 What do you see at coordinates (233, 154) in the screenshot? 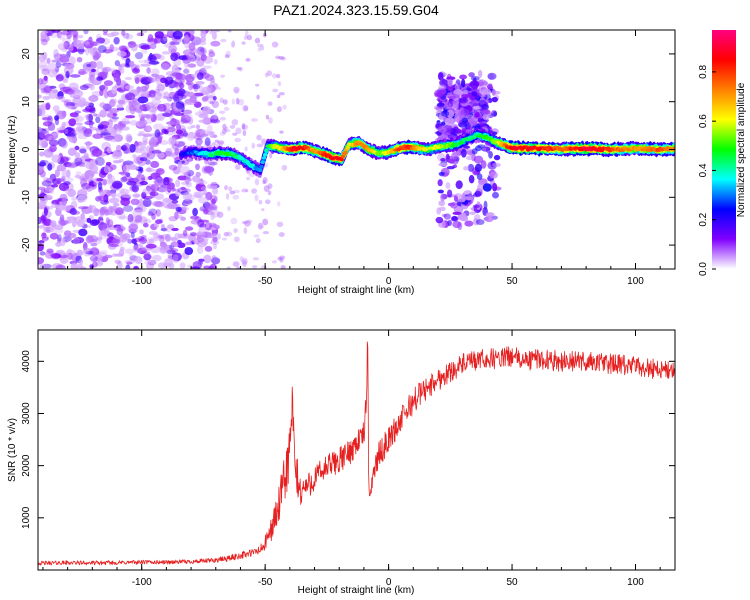
I see `ridge-segment` at bounding box center [233, 154].